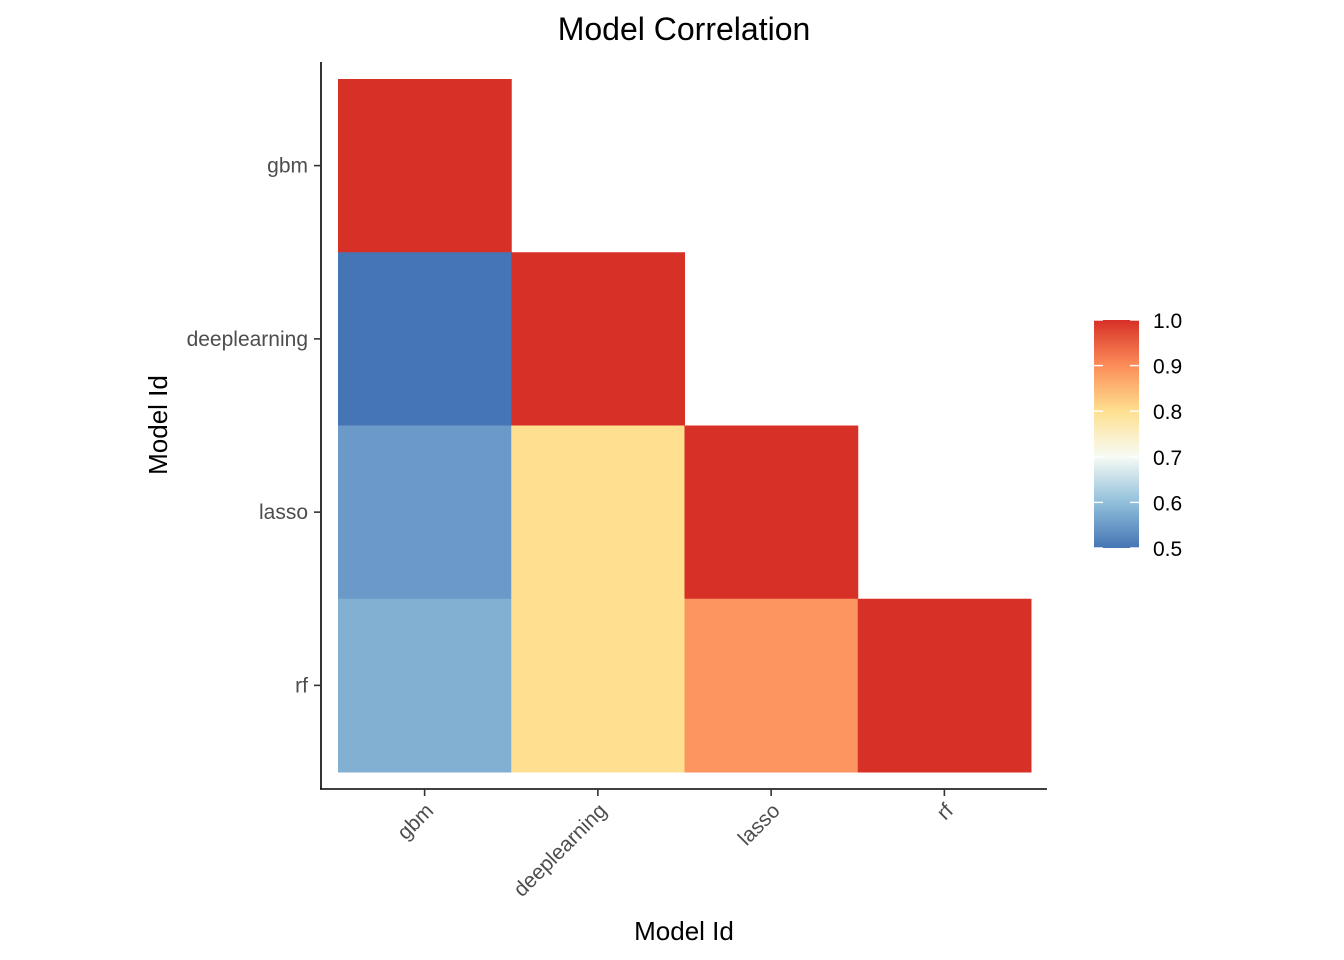  I want to click on y-axis-ticks: gbm deeplearning lasso rf, so click(254, 426).